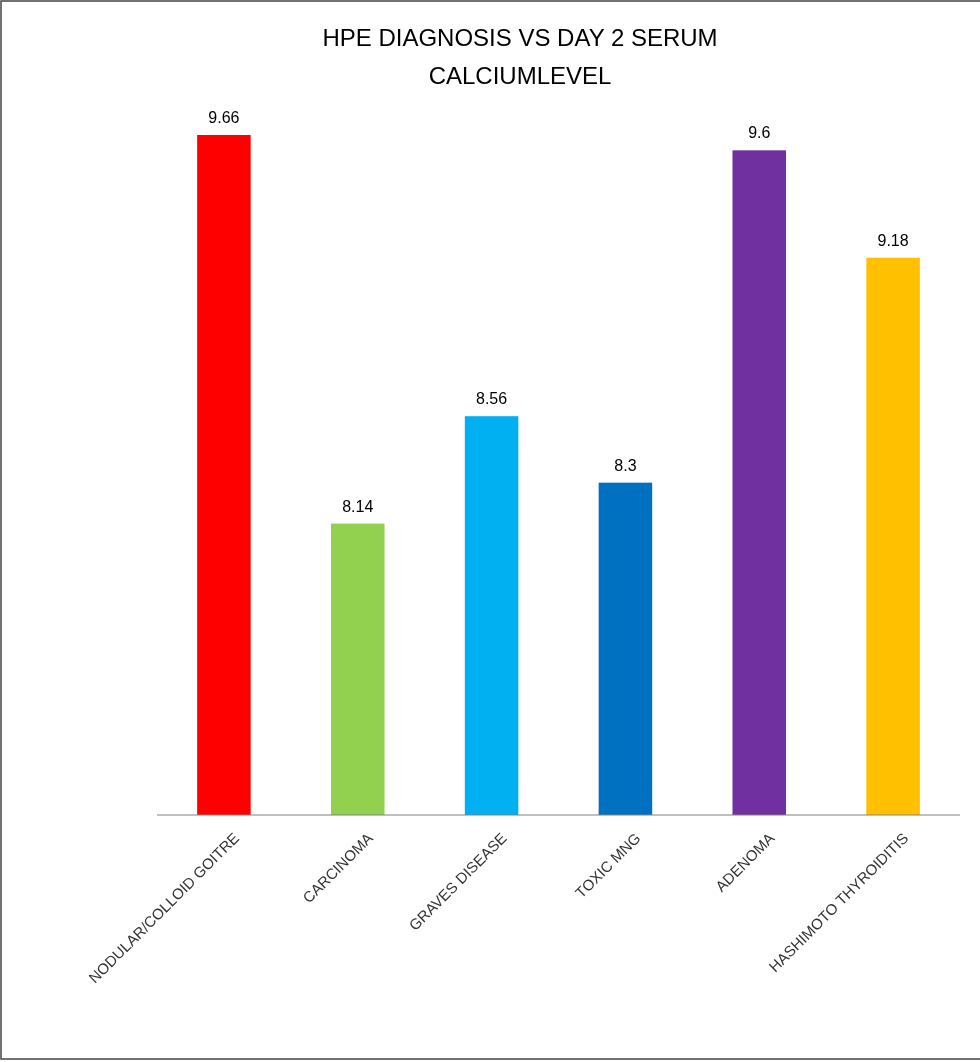 The height and width of the screenshot is (1062, 980). I want to click on data-label: 8.3, so click(625, 465).